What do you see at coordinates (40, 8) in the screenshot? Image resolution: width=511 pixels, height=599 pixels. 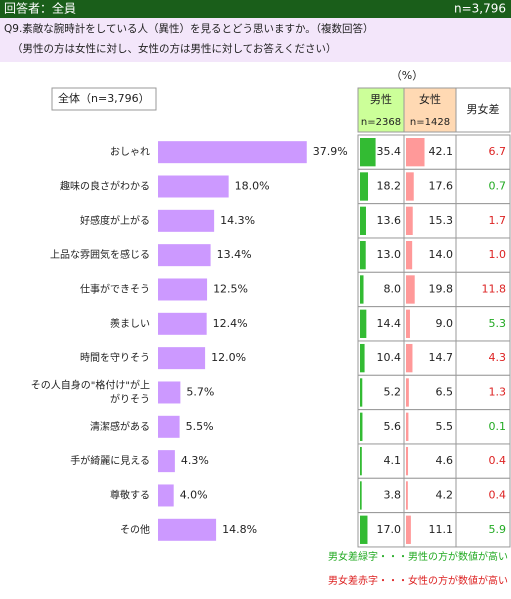 I see `respondents: 回答者：全員` at bounding box center [40, 8].